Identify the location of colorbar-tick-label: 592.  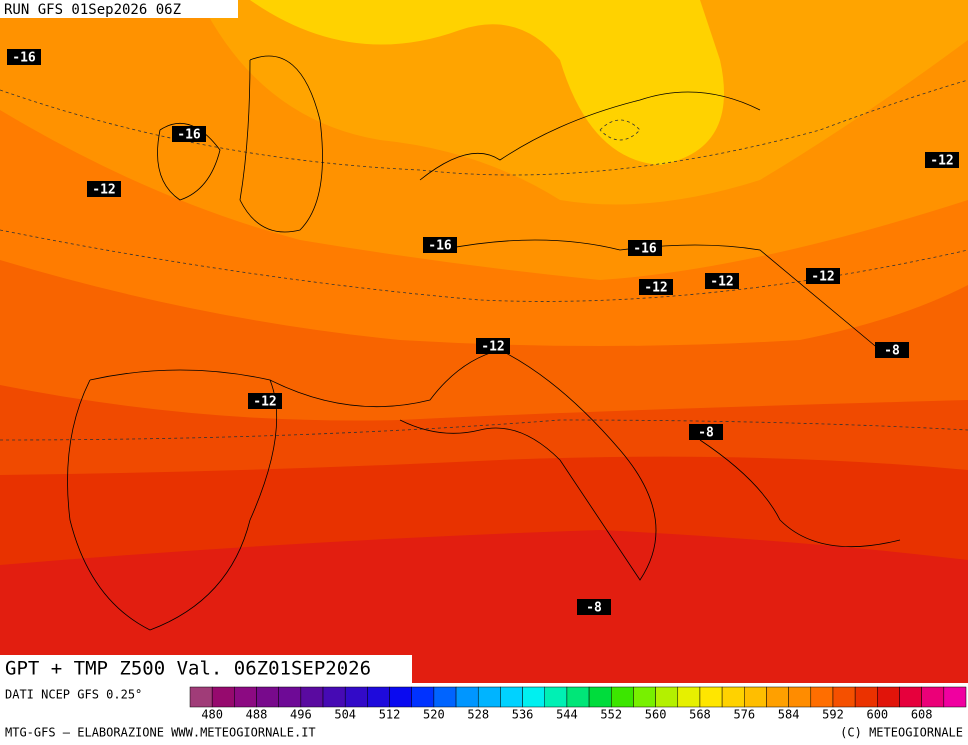
(833, 715).